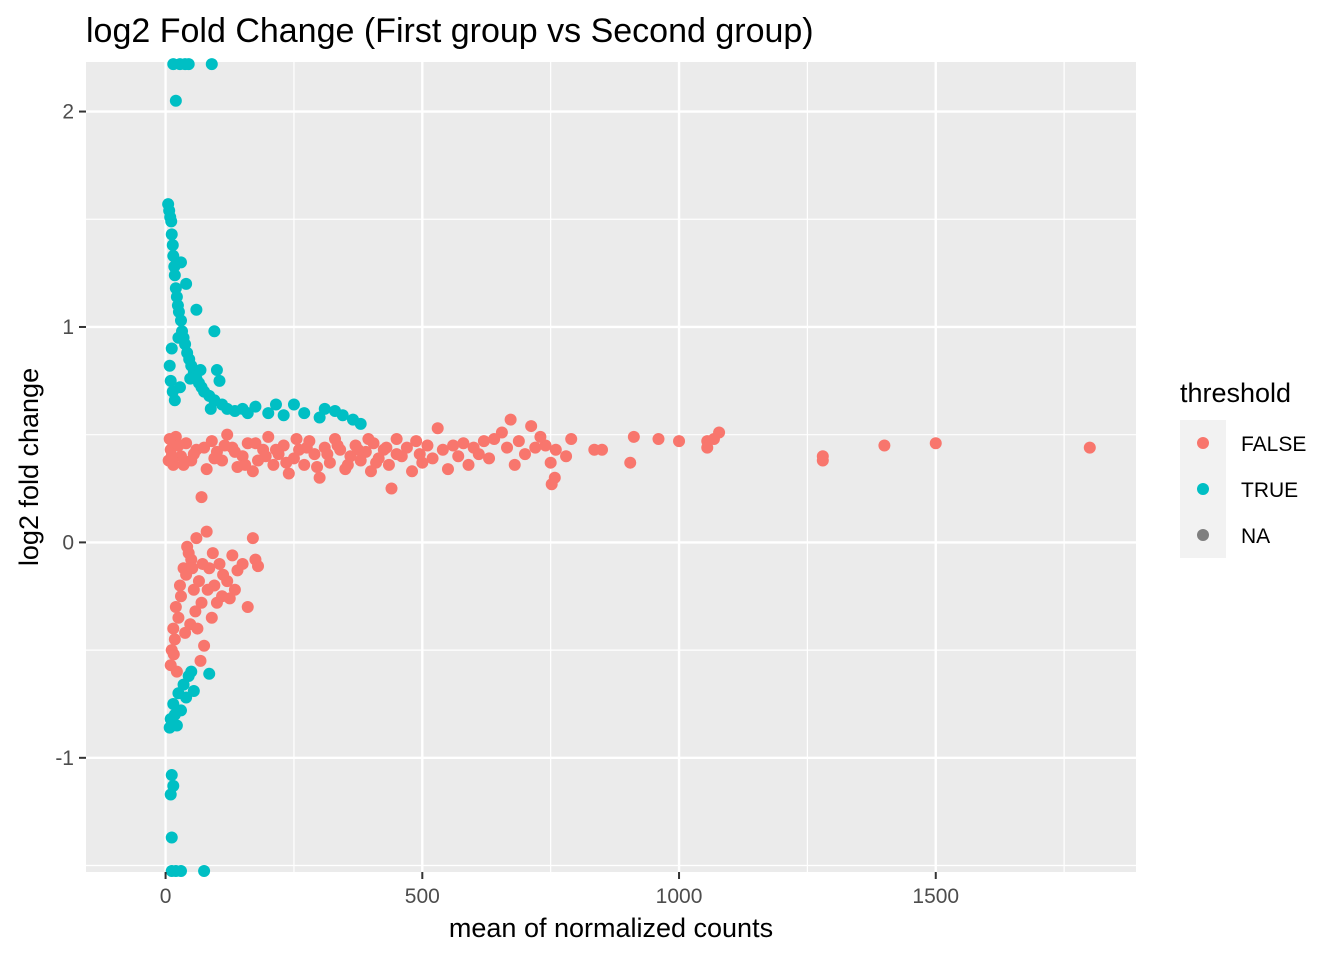 The image size is (1344, 960). What do you see at coordinates (68, 327) in the screenshot?
I see `y-tick-label: 1` at bounding box center [68, 327].